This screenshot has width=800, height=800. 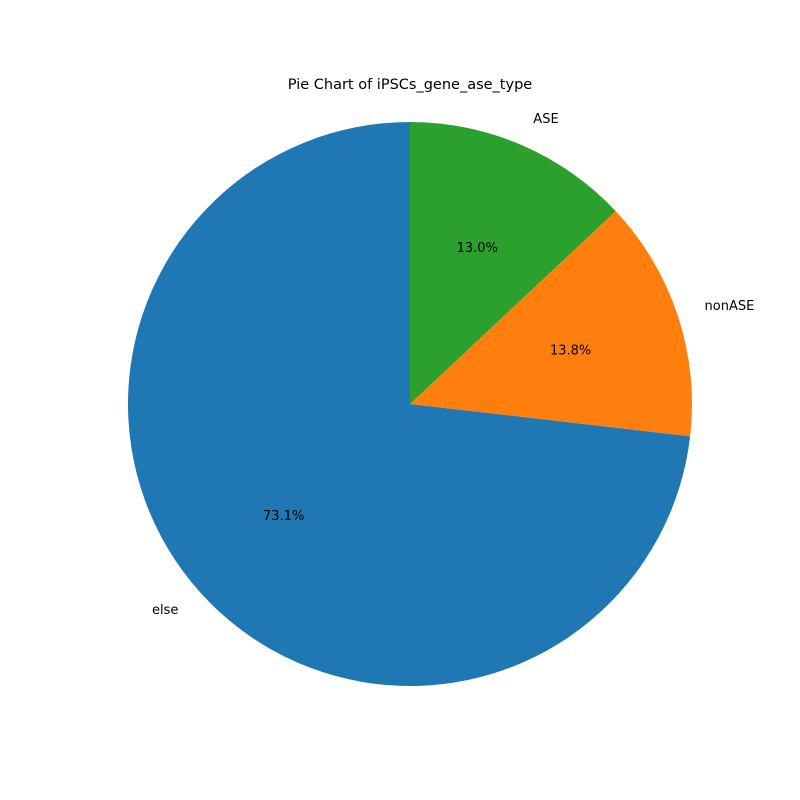 What do you see at coordinates (410, 85) in the screenshot?
I see `chart-title: Pie Chart of iPSCs_gene_ase_type` at bounding box center [410, 85].